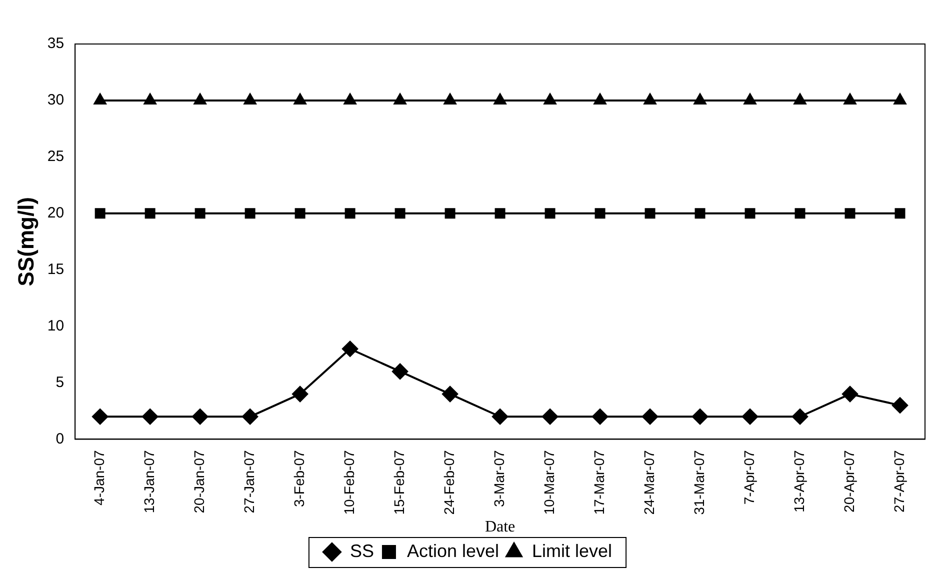 Image resolution: width=937 pixels, height=571 pixels. What do you see at coordinates (398, 482) in the screenshot?
I see `x-tick-label: 15-Feb-07` at bounding box center [398, 482].